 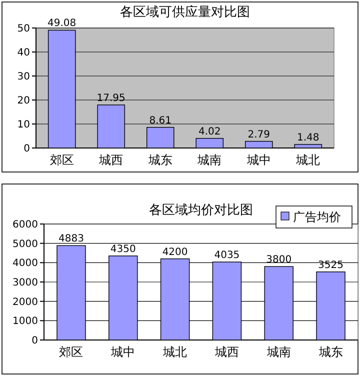 What do you see at coordinates (123, 249) in the screenshot?
I see `data-label: 4350` at bounding box center [123, 249].